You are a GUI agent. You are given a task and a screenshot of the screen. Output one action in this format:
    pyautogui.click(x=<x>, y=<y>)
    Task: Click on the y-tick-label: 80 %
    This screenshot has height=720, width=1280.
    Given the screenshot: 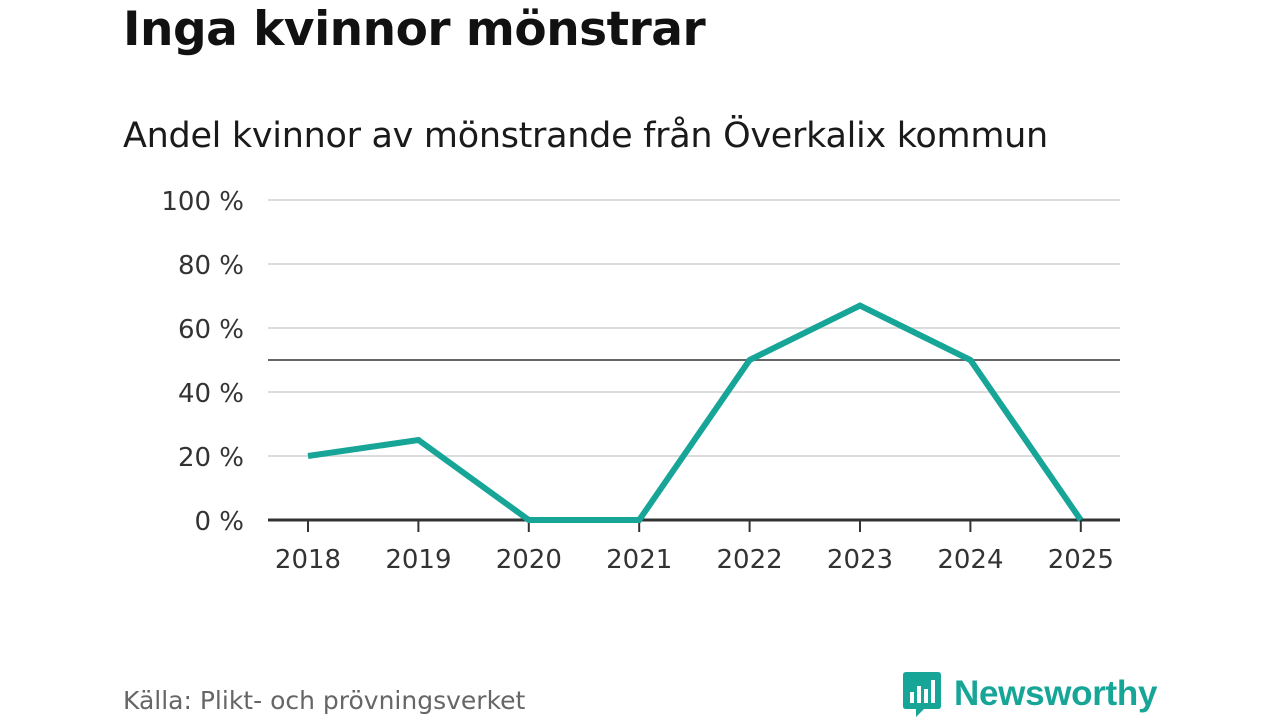 What is the action you would take?
    pyautogui.click(x=211, y=266)
    